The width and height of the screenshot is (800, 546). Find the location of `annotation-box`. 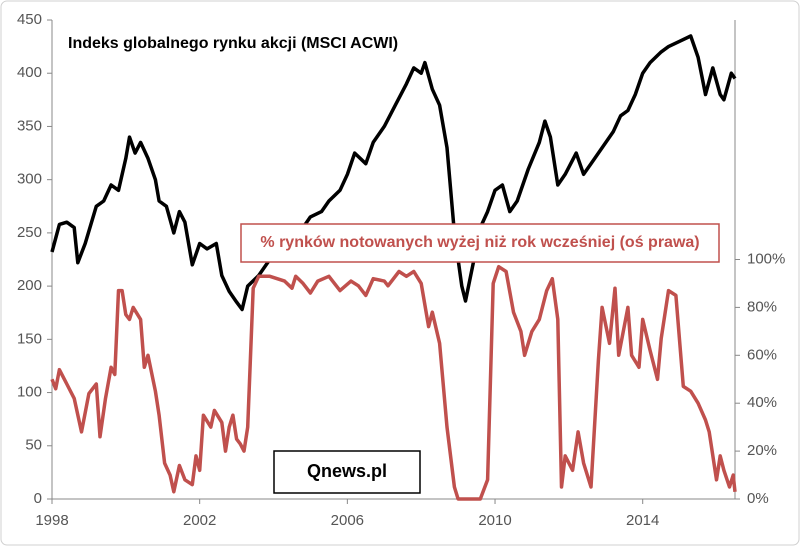

annotation-box is located at coordinates (480, 243).